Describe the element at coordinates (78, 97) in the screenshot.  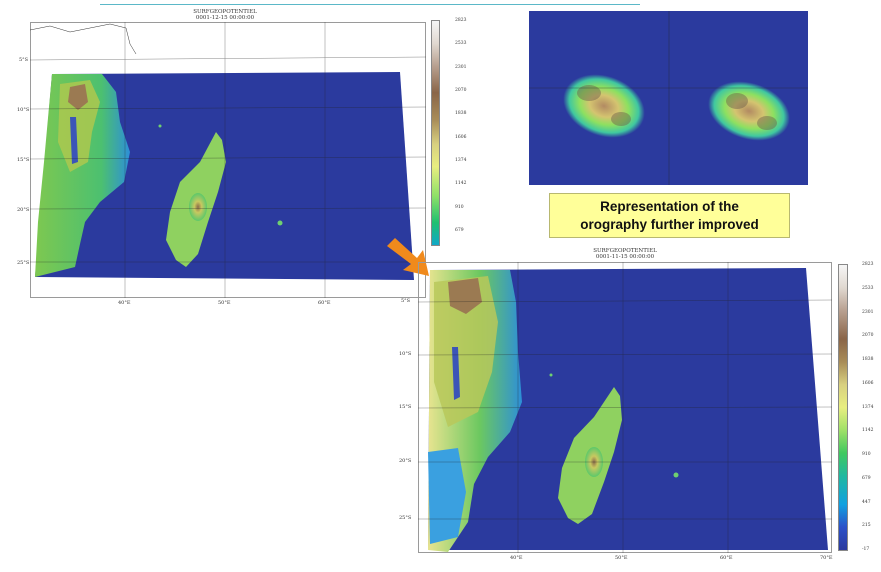
I see `left-africa-peaks` at that location.